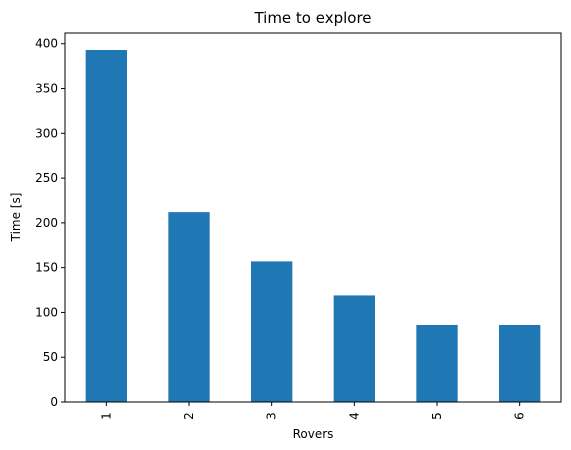 Image resolution: width=571 pixels, height=450 pixels. Describe the element at coordinates (313, 434) in the screenshot. I see `x-axis-label: Rovers` at that location.